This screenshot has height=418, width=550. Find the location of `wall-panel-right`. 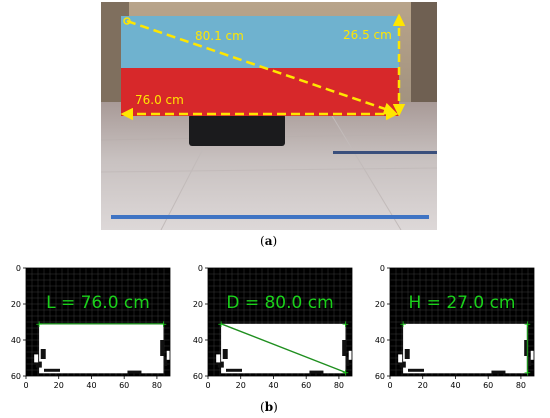

wall-panel-right is located at coordinates (424, 56).